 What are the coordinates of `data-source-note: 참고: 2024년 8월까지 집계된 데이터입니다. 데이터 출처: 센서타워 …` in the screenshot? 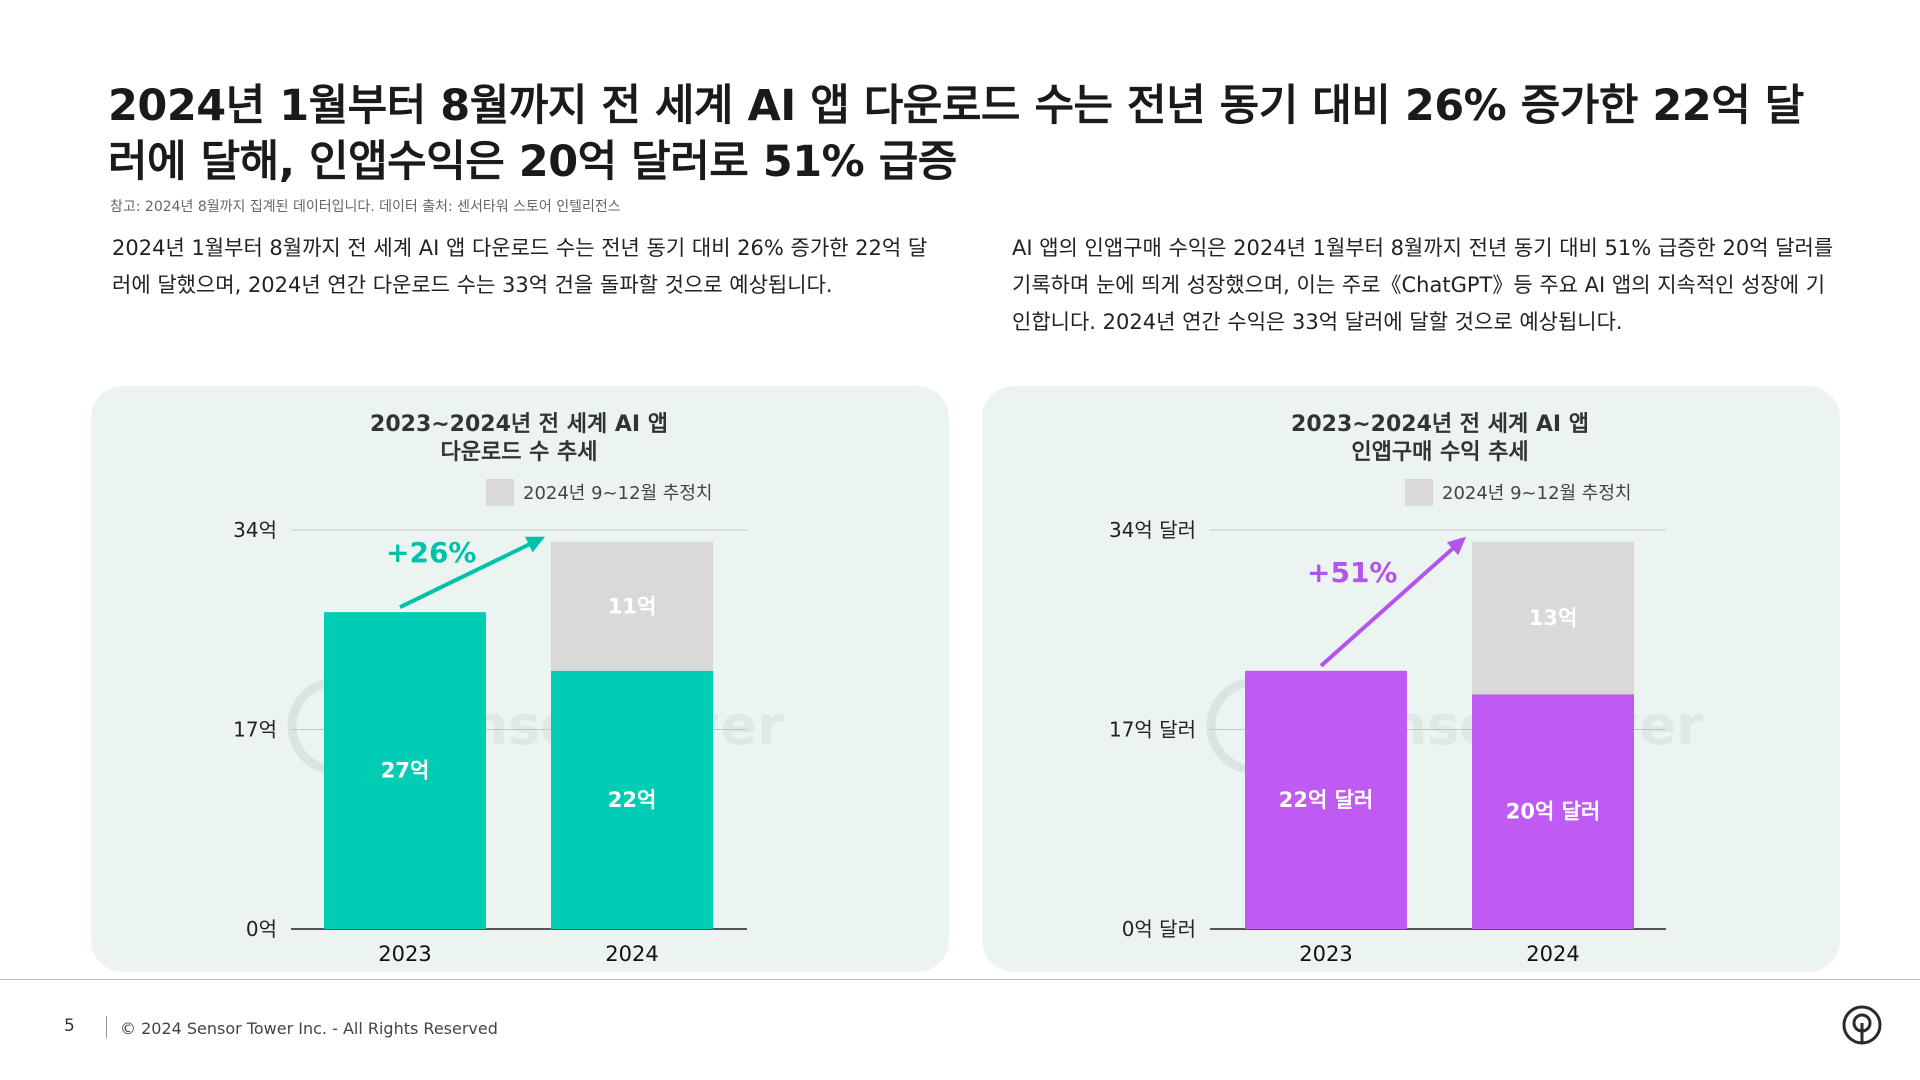 It's located at (365, 207).